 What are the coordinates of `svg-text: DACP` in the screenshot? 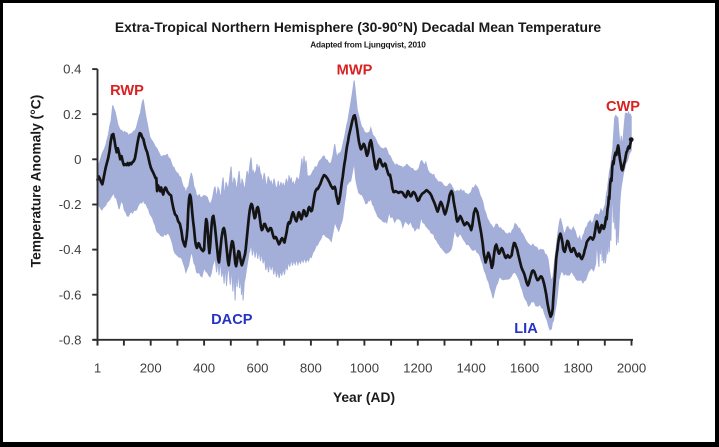 It's located at (232, 320).